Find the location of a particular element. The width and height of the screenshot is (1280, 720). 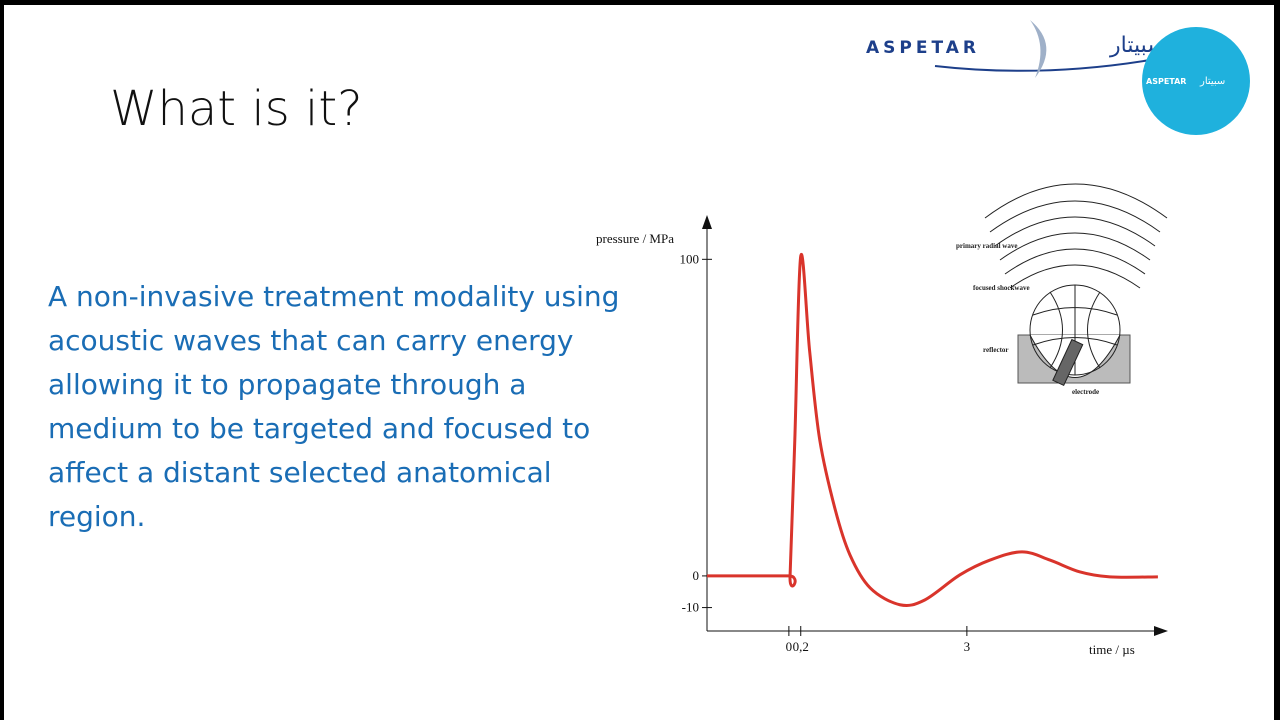

badge-name: ASPETAR is located at coordinates (1166, 81).